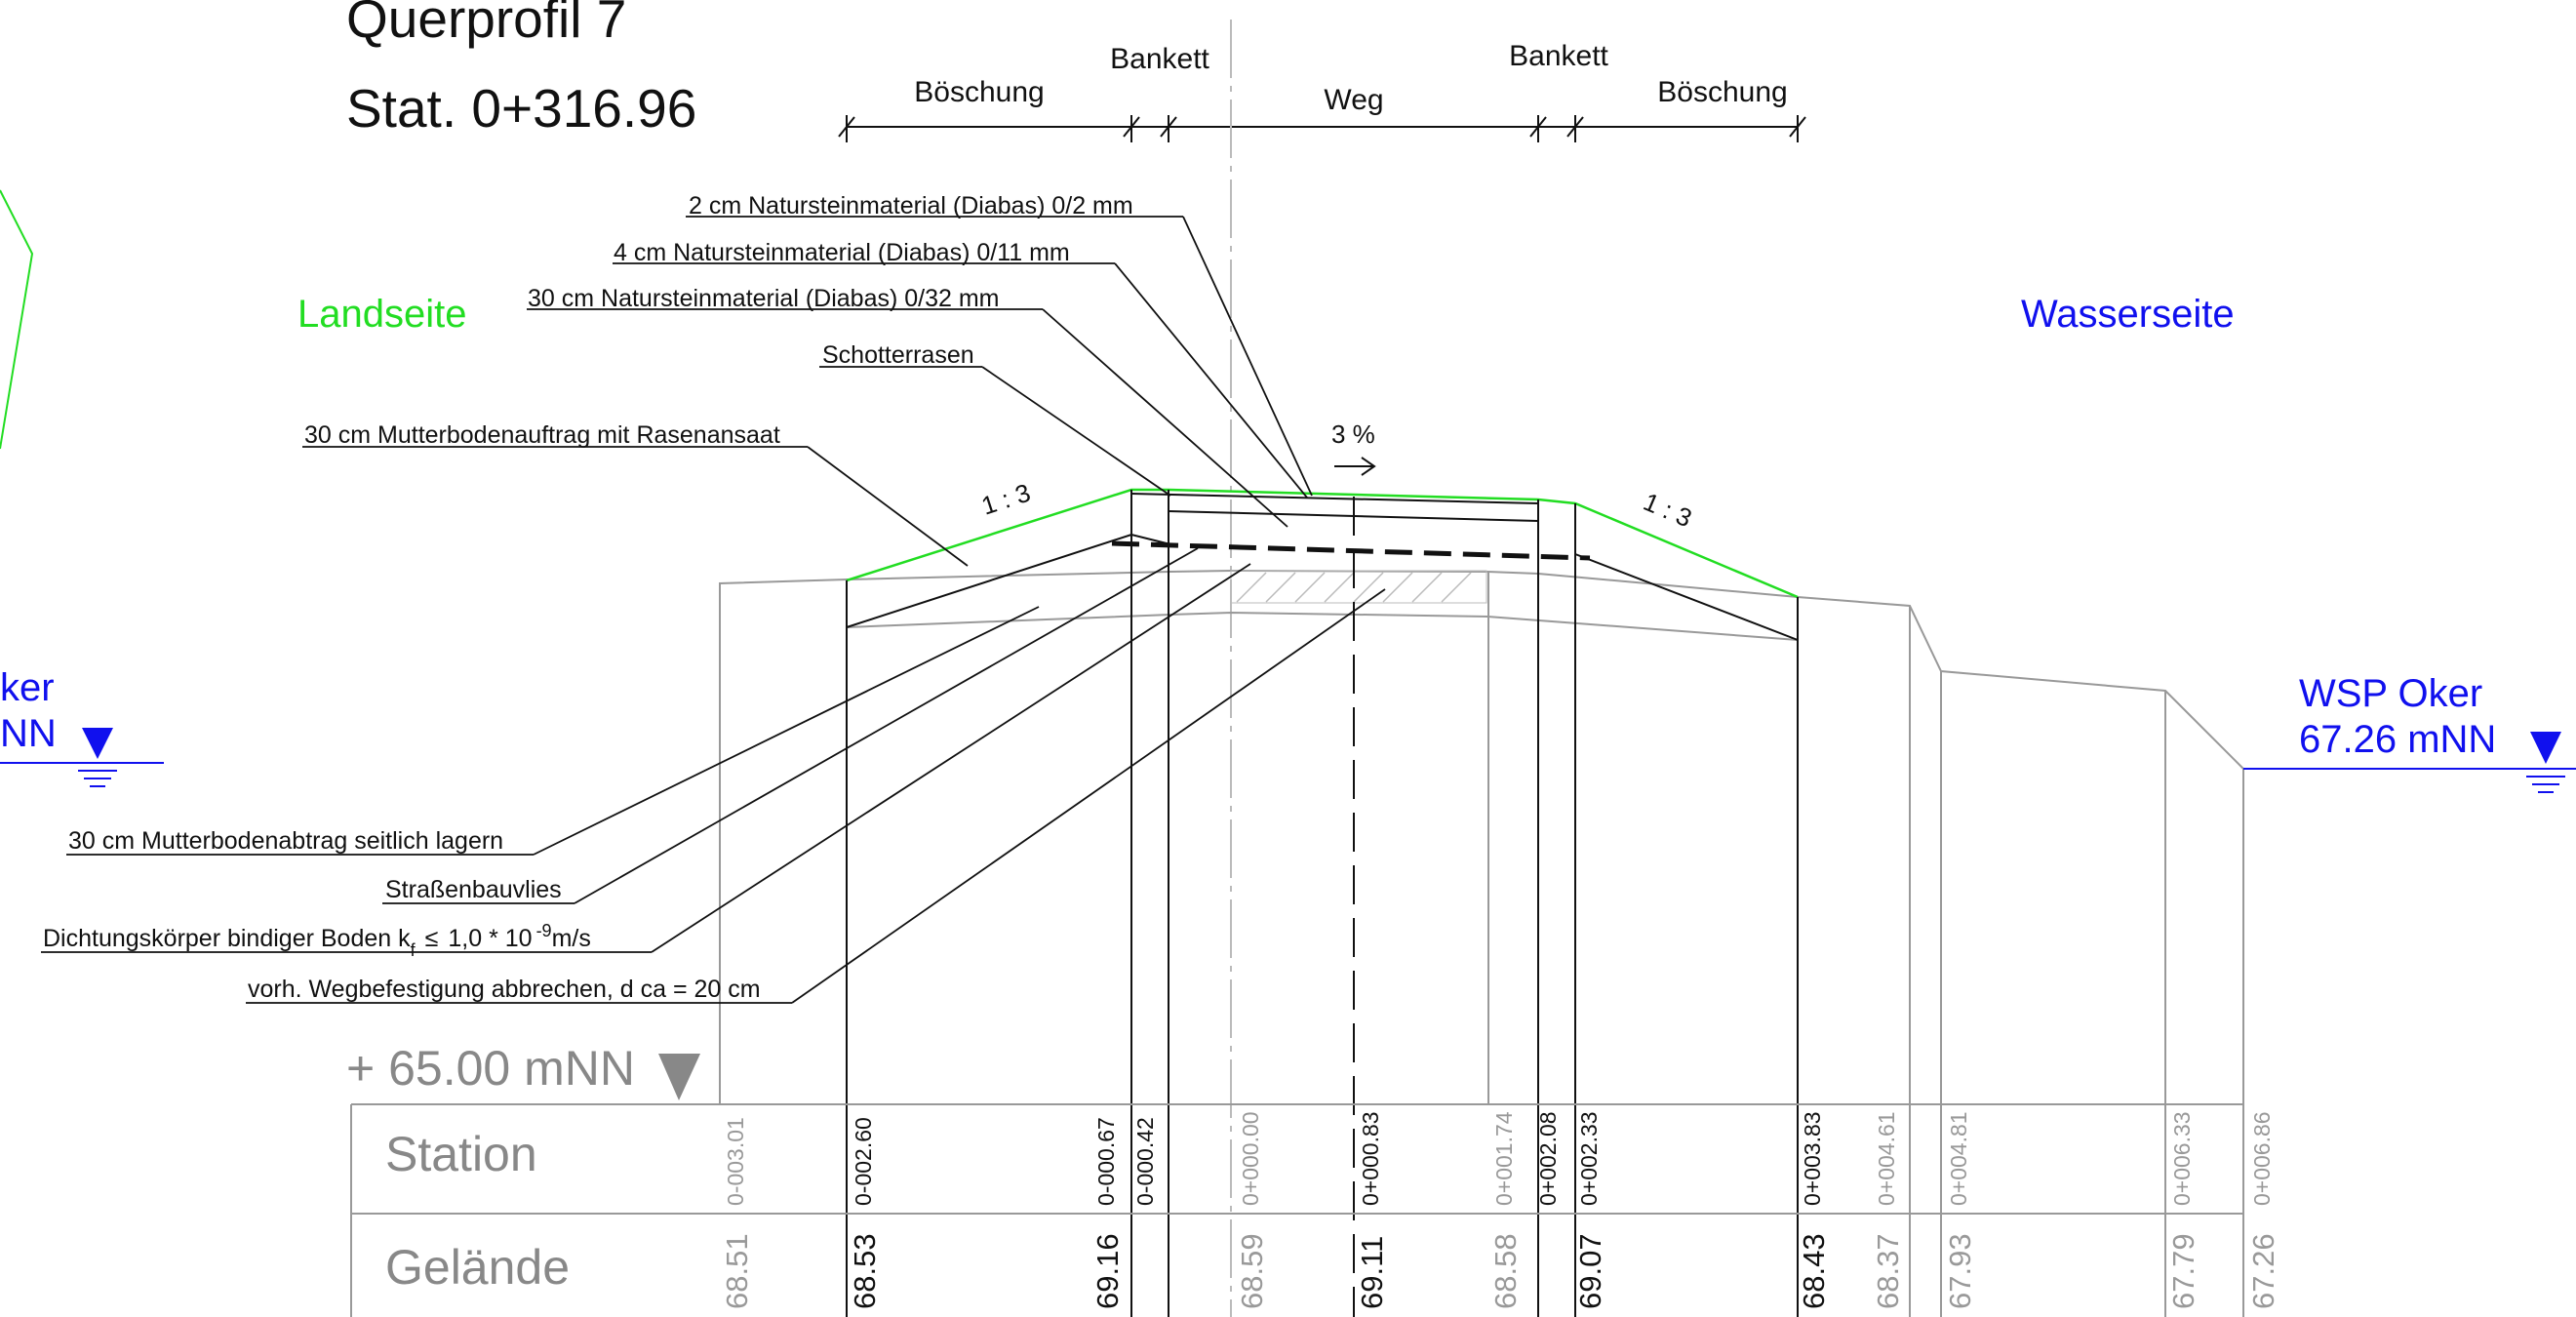  I want to click on gelaende-value: 68.43, so click(1814, 1271).